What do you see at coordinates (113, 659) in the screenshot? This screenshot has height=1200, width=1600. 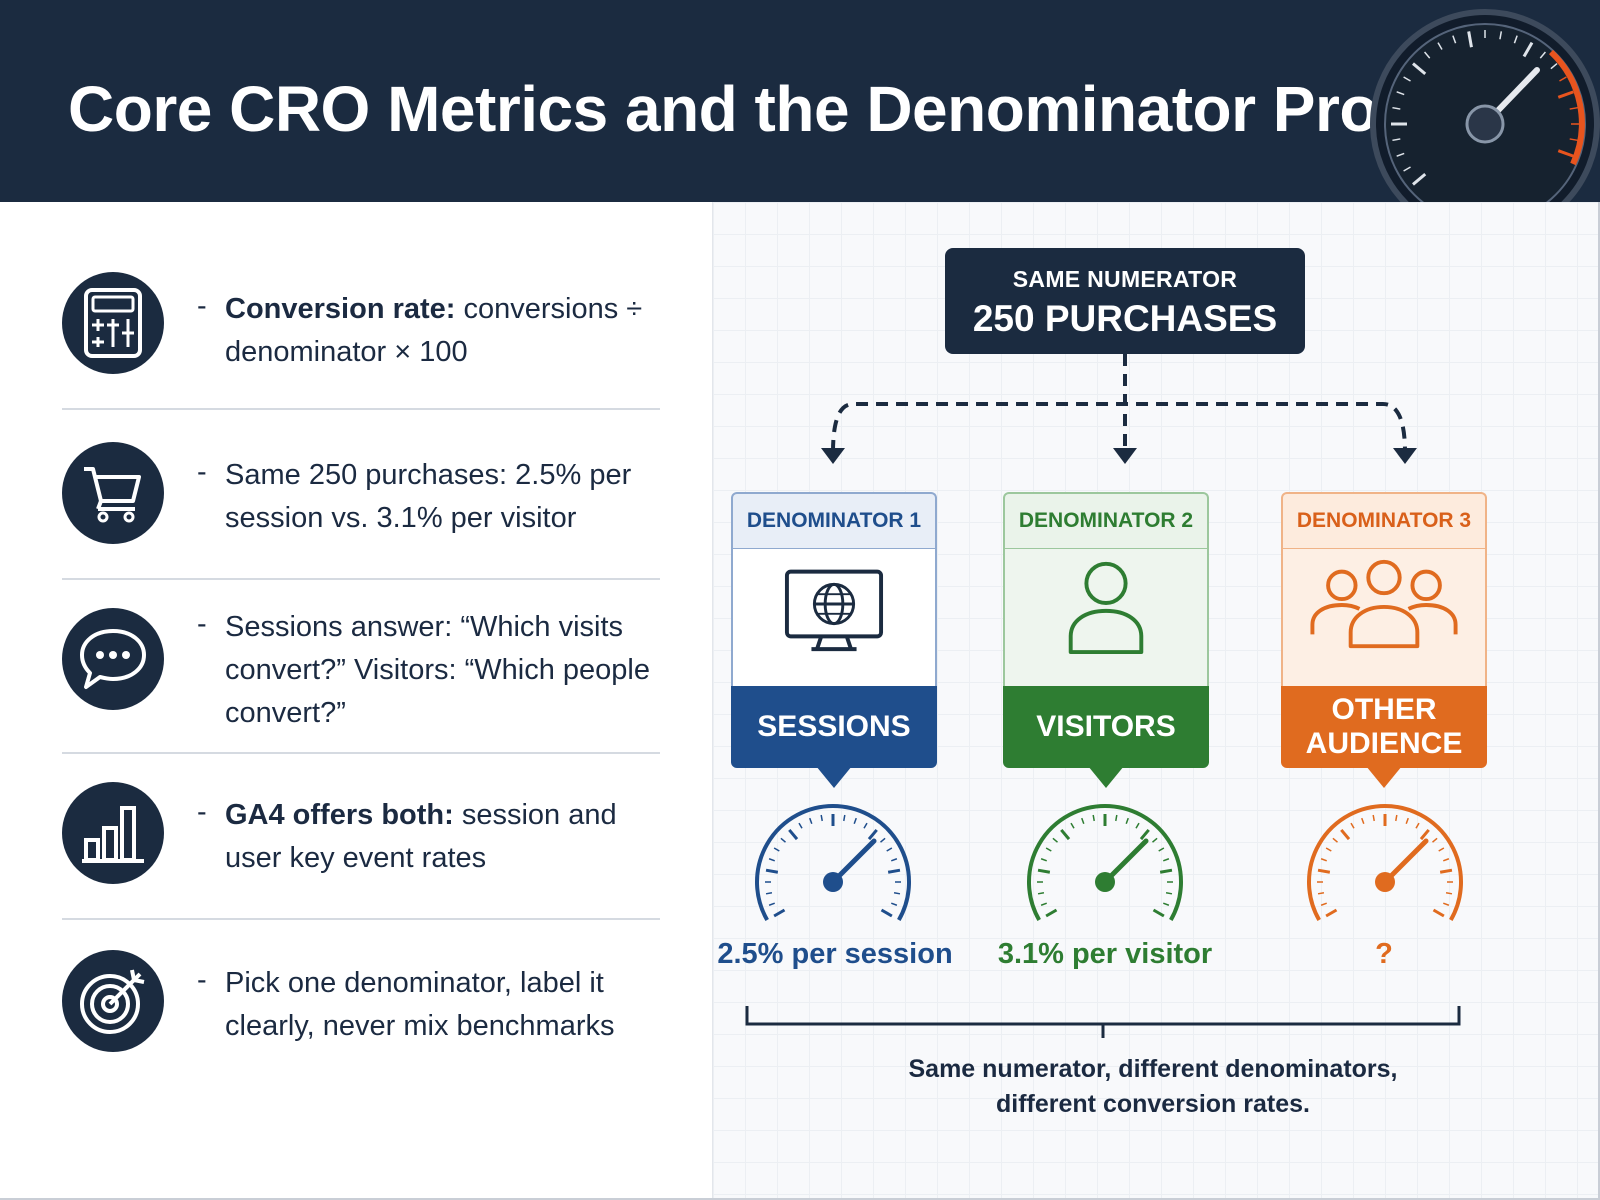 I see `chat-bubble-icon` at bounding box center [113, 659].